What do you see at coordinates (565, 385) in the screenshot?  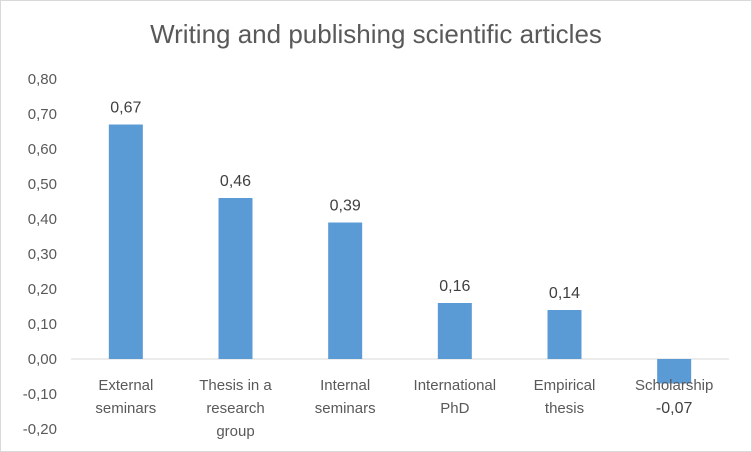 I see `x-category-label: Empirical` at bounding box center [565, 385].